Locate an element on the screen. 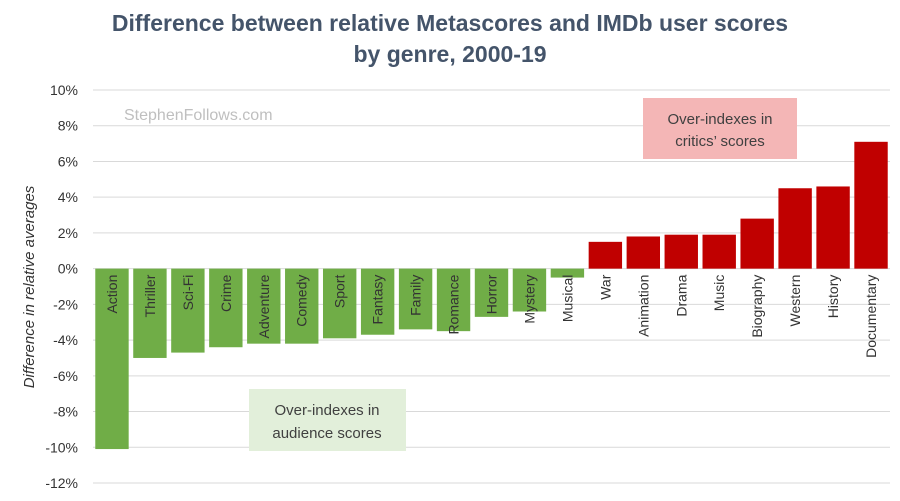 The width and height of the screenshot is (900, 501). y-tick-label: -6% is located at coordinates (65, 376).